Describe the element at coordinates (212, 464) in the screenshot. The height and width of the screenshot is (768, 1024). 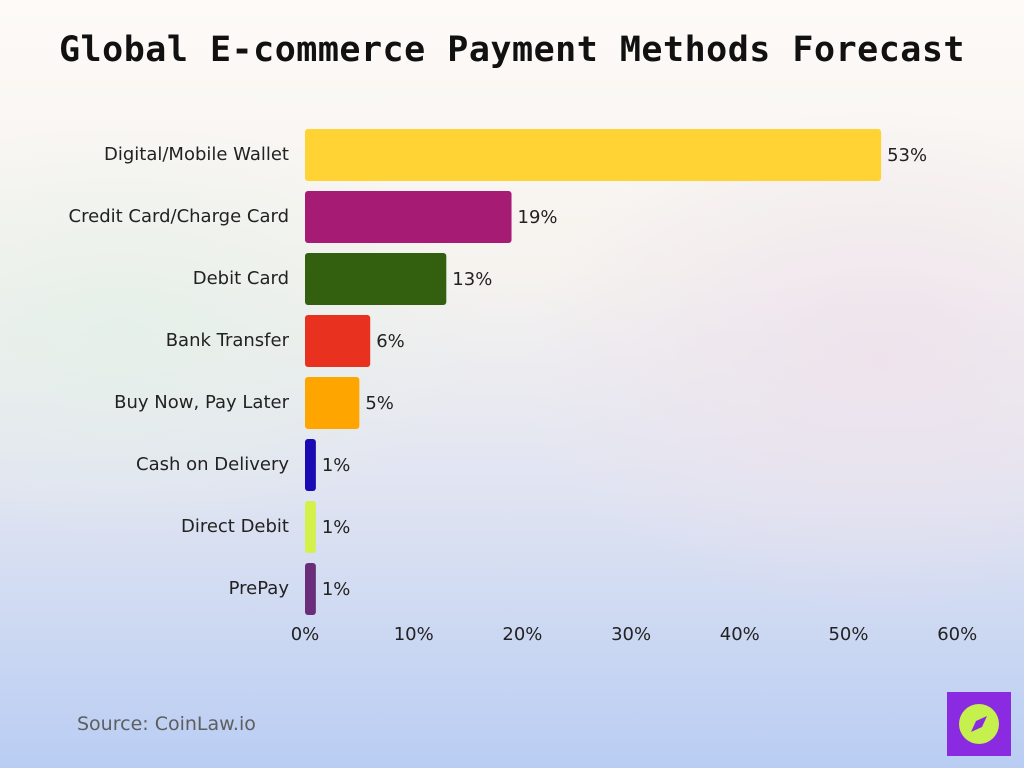
I see `category-label: Cash on Delivery` at that location.